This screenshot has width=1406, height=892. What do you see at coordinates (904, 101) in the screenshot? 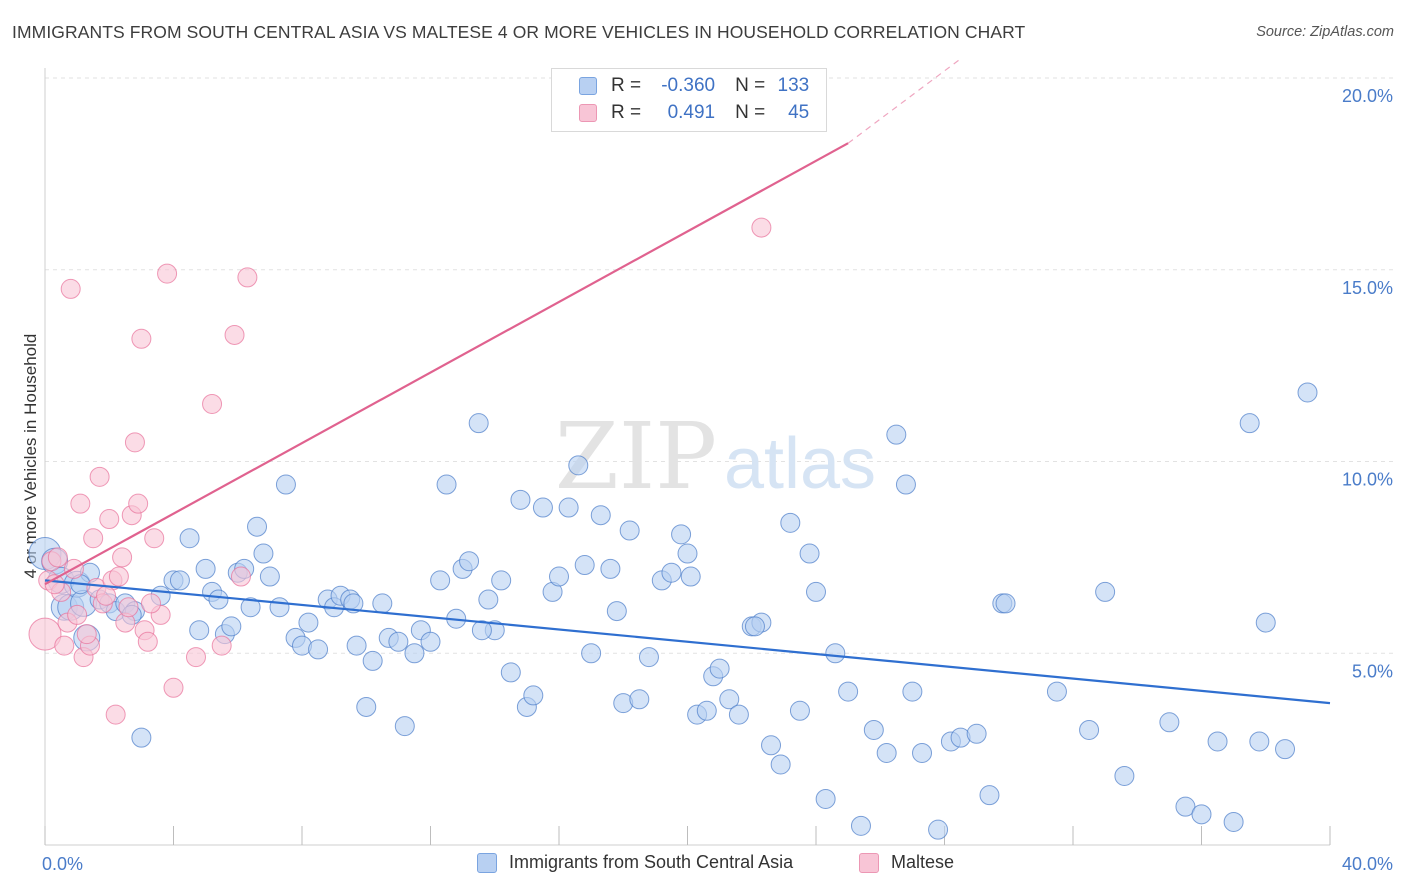
I see `maltese-trend-extension` at bounding box center [904, 101].